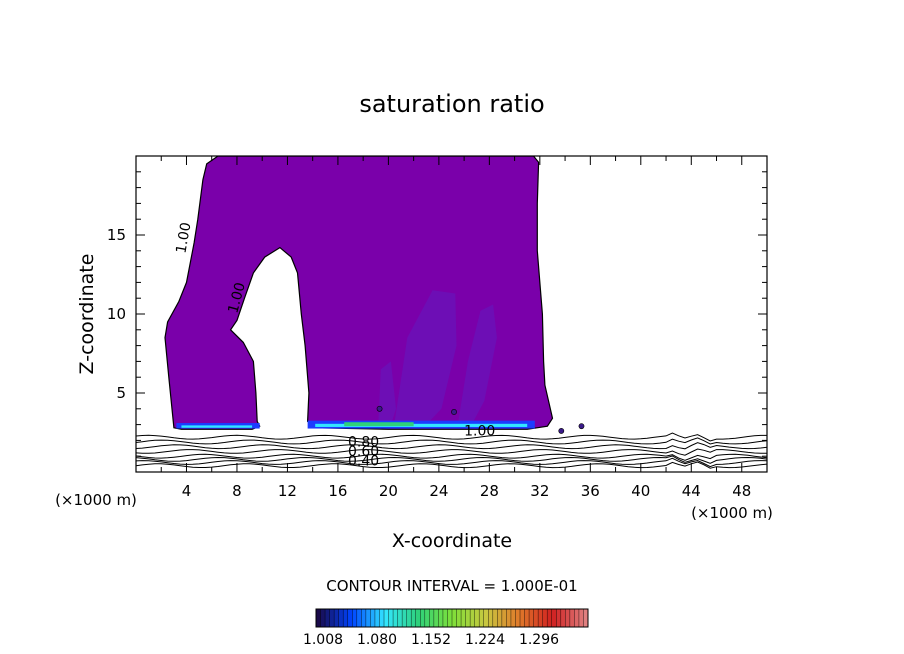 Image resolution: width=904 pixels, height=654 pixels. I want to click on contour-interval-note: CONTOUR INTERVAL = 1.000E-01, so click(451, 586).